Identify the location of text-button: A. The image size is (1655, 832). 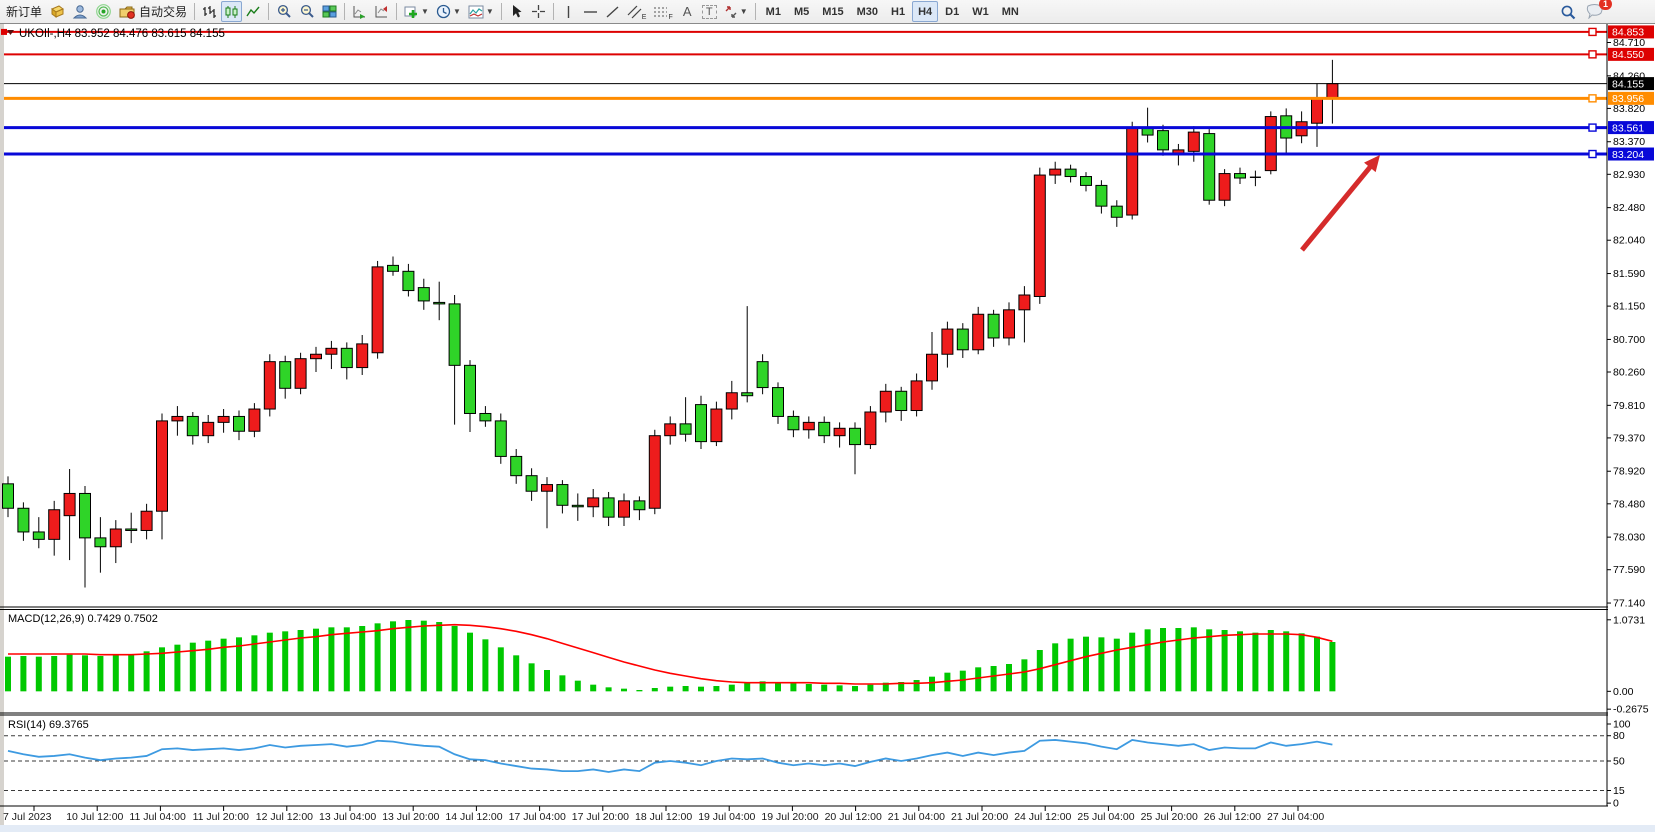
(687, 11).